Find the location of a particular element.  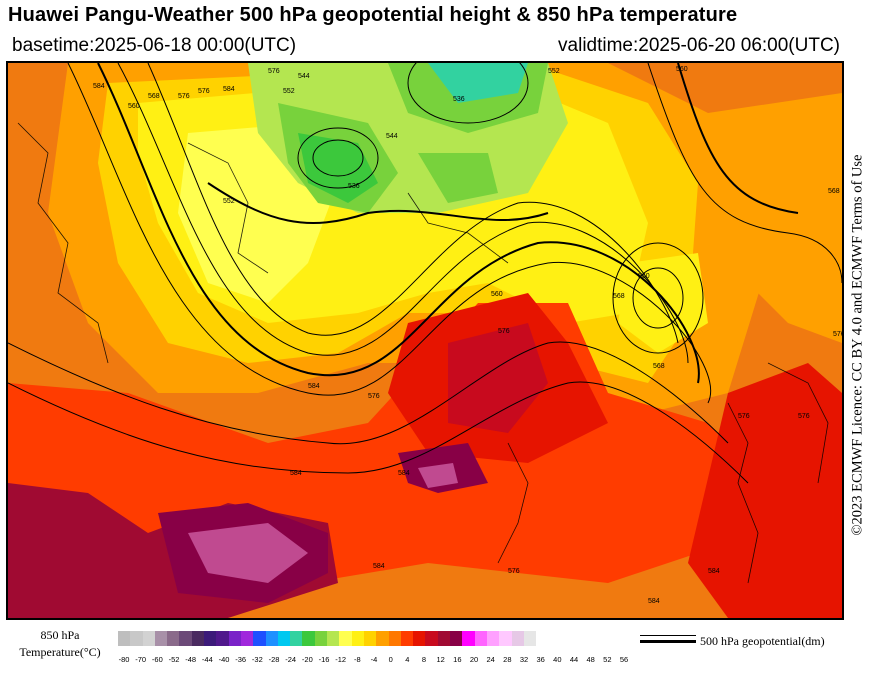

colorbar-tick-label: -70 is located at coordinates (141, 659).